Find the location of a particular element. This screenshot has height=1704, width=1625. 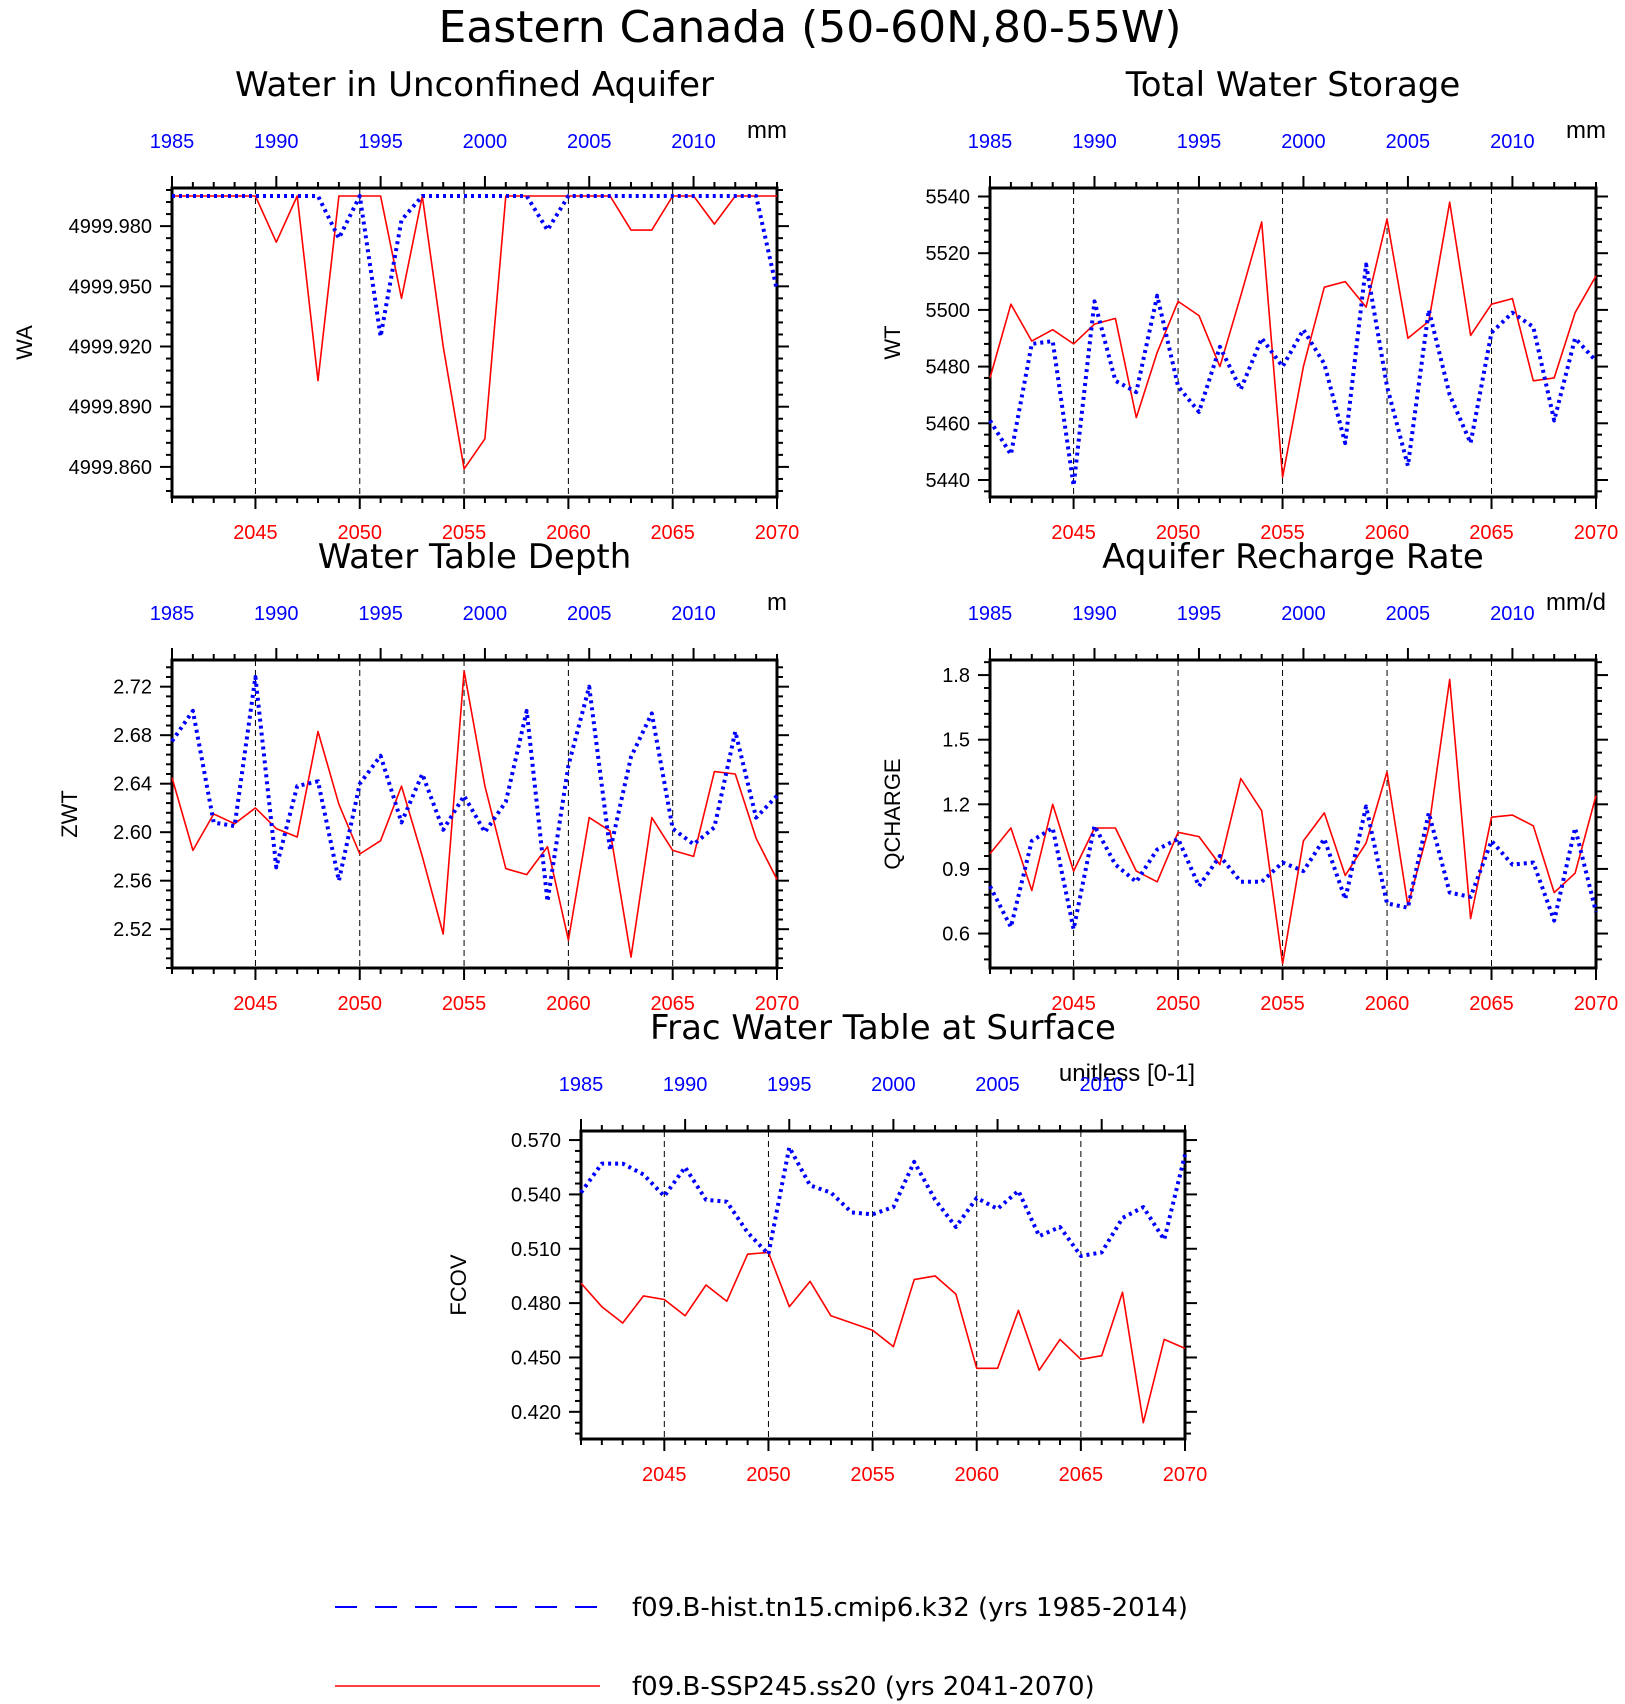

plot-frame is located at coordinates (883, 1285).